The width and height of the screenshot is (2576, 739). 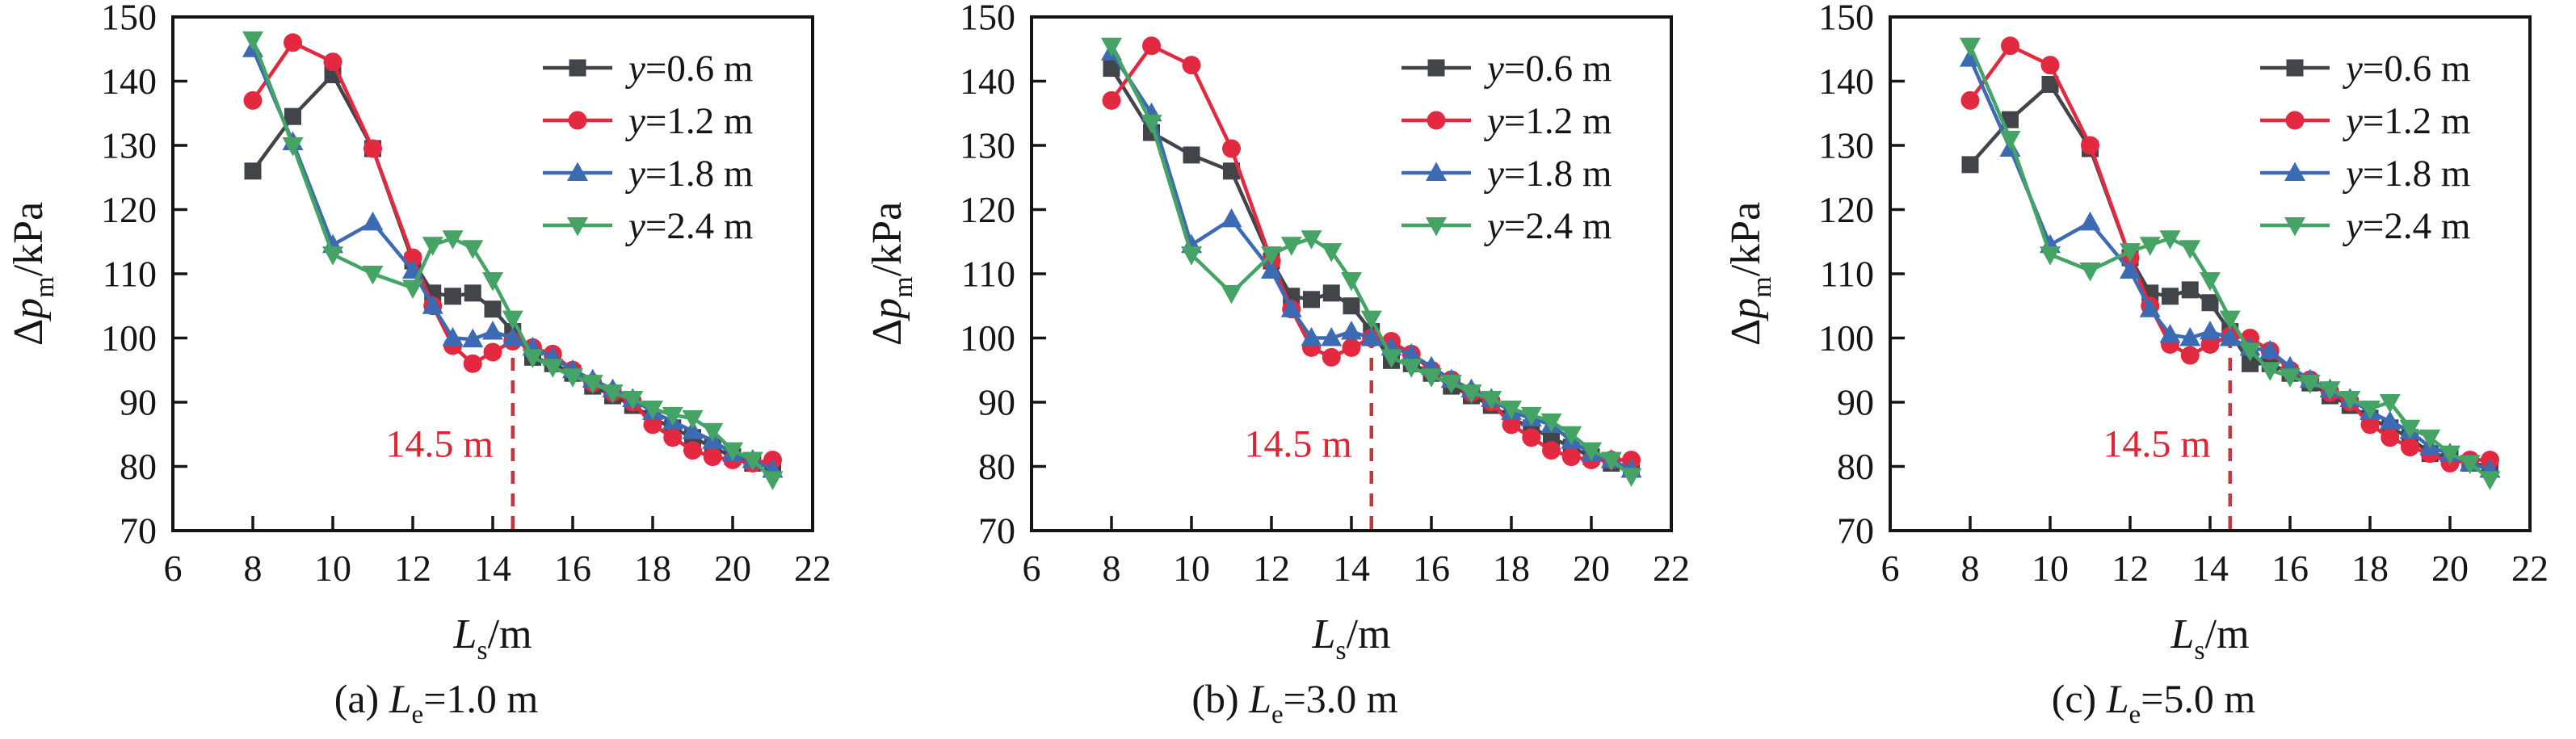 What do you see at coordinates (1672, 568) in the screenshot?
I see `x-tick-label: 22` at bounding box center [1672, 568].